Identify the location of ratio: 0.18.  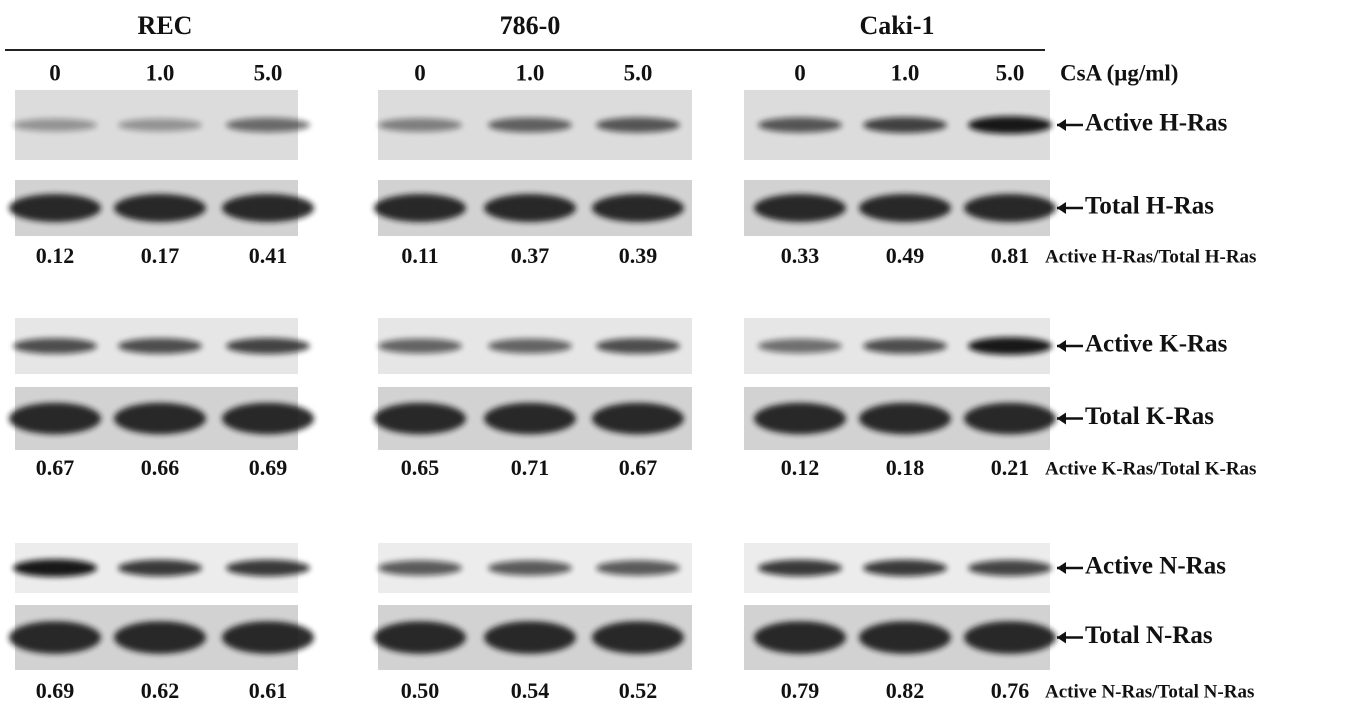
(905, 467).